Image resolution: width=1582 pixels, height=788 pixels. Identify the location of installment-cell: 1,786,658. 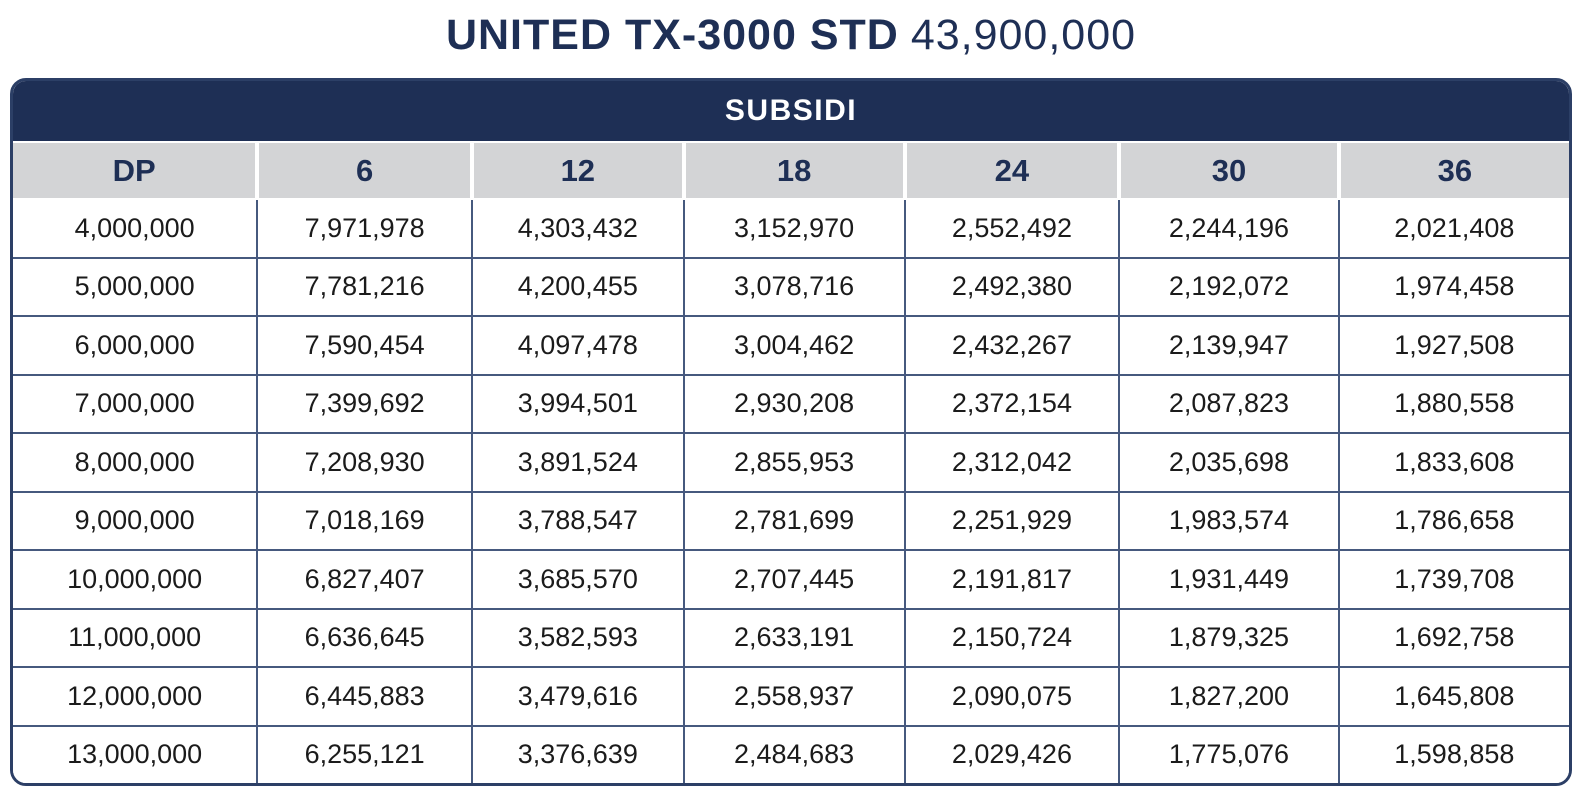
(1453, 520).